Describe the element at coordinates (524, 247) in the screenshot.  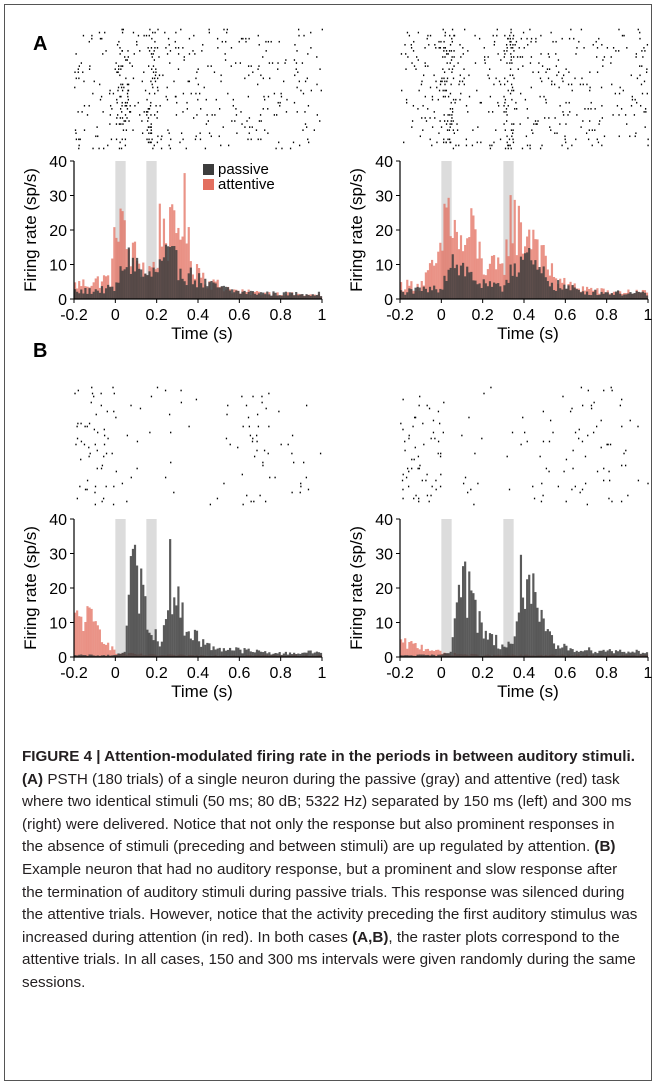
I see `histogram-bars` at that location.